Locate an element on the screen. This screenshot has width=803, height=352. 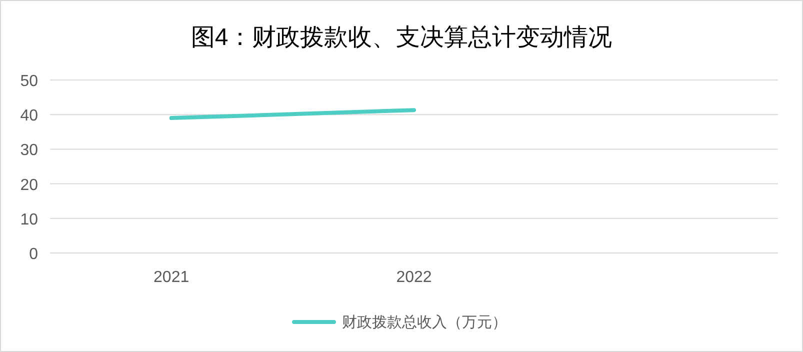
y-tick-label: 30 is located at coordinates (29, 151).